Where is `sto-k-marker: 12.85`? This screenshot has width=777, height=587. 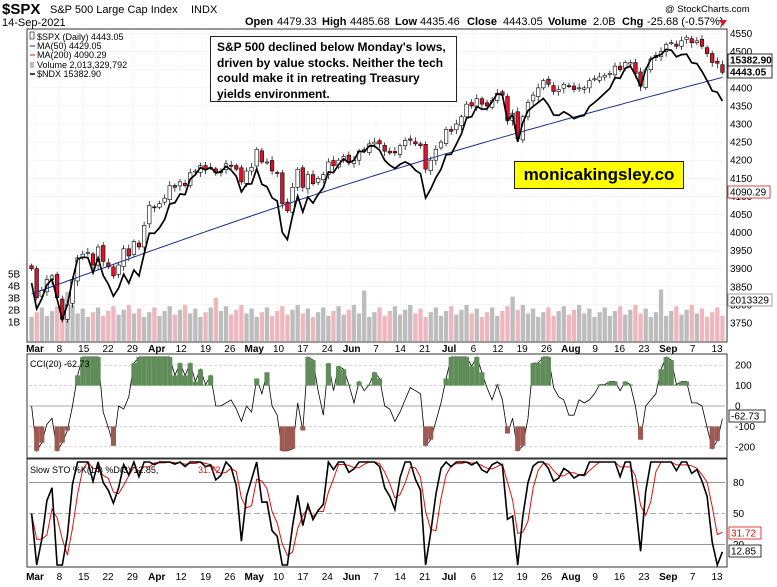 sto-k-marker: 12.85 is located at coordinates (743, 552).